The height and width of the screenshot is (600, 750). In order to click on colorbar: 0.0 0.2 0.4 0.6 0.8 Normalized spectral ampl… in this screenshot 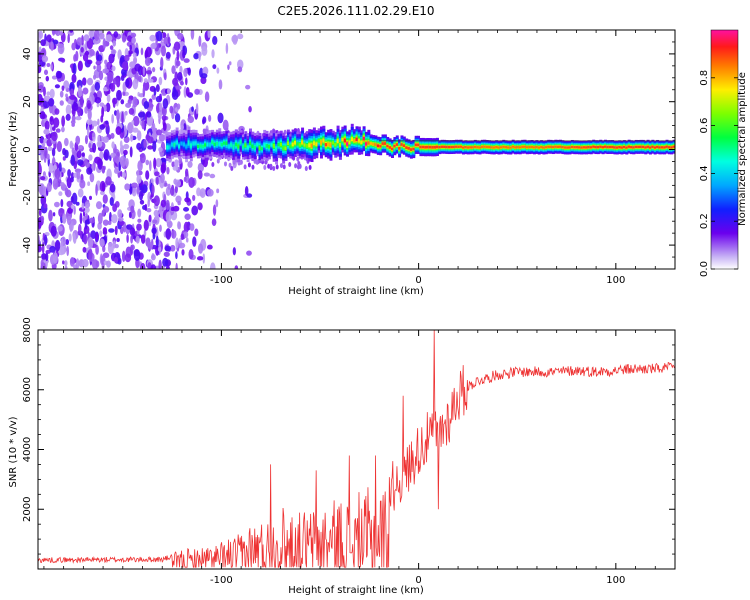, I will do `click(723, 153)`.